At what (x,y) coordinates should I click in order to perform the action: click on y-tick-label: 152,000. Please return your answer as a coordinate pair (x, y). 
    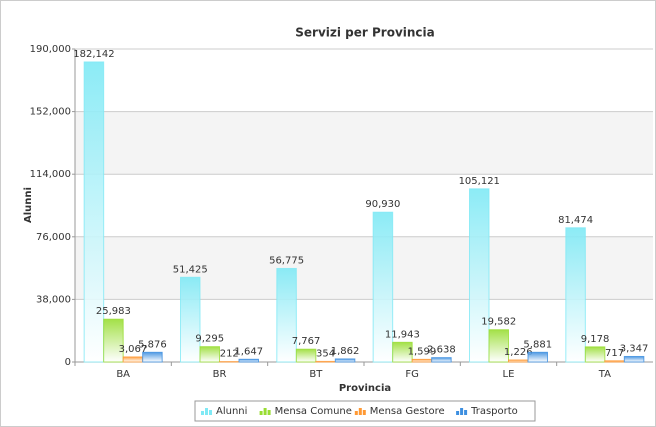
    Looking at the image, I should click on (50, 112).